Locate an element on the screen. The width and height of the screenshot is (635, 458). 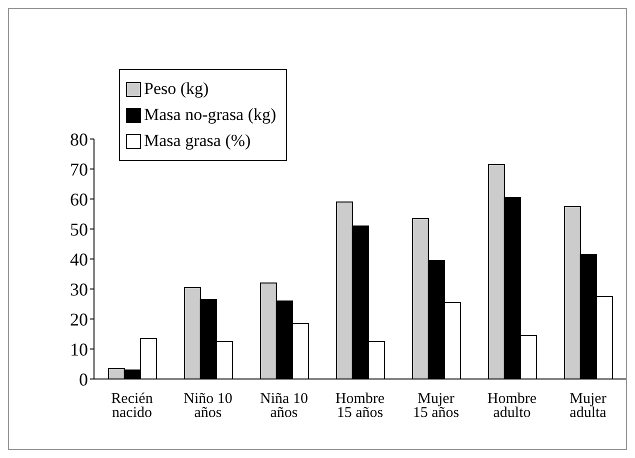
y-tick-label: 20 is located at coordinates (79, 319).